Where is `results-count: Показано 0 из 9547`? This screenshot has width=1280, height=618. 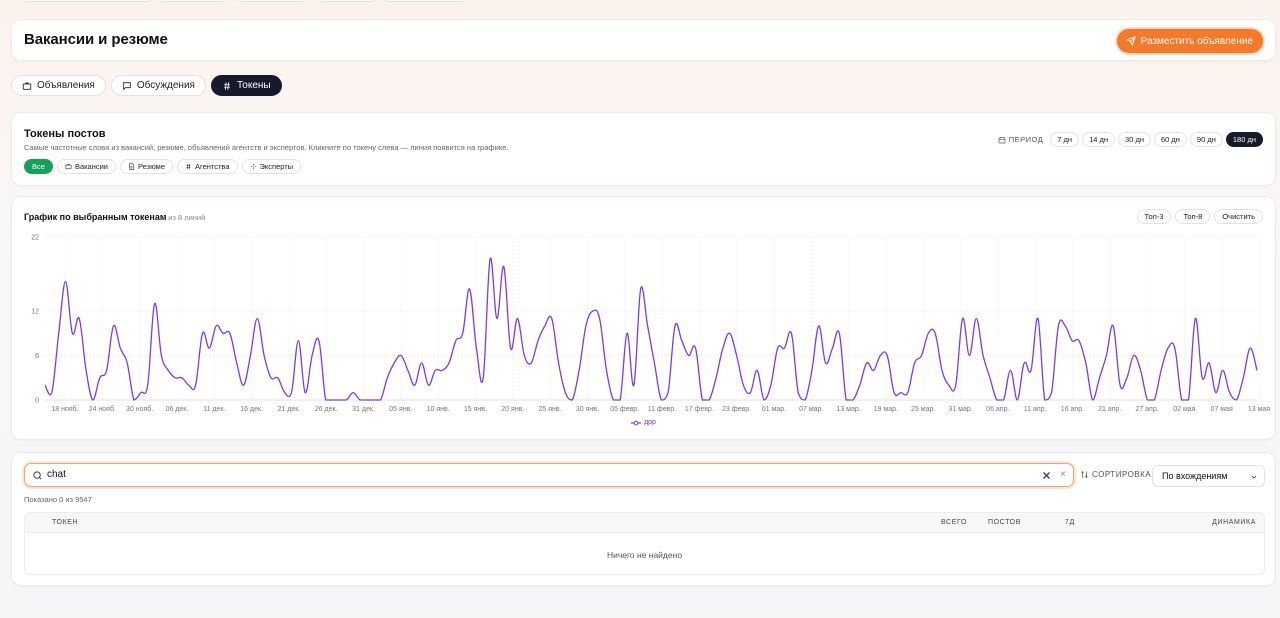
results-count: Показано 0 из 9547 is located at coordinates (58, 499).